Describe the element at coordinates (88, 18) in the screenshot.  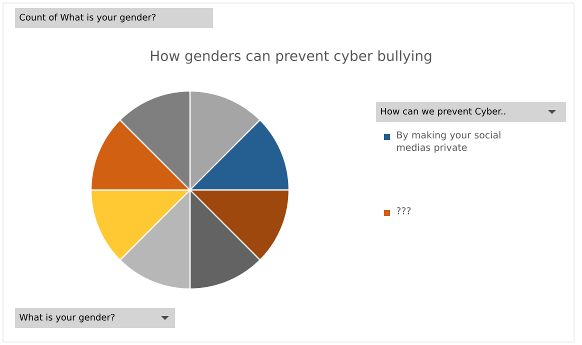
I see `text: Count of What is your gender?` at that location.